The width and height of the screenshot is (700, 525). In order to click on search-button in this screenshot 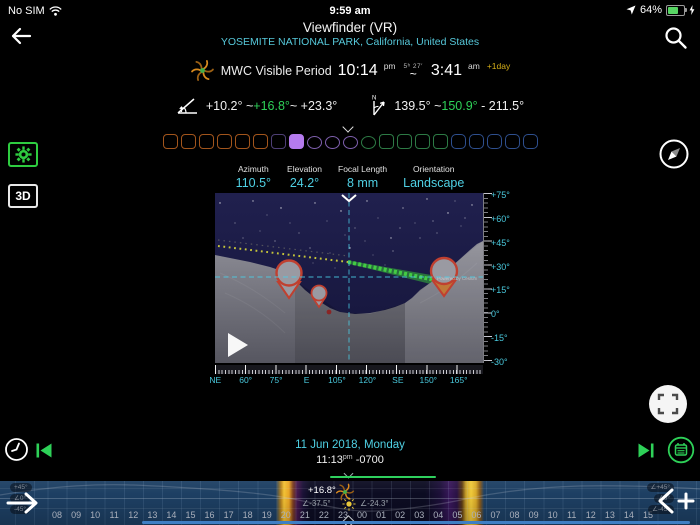, I will do `click(676, 38)`.